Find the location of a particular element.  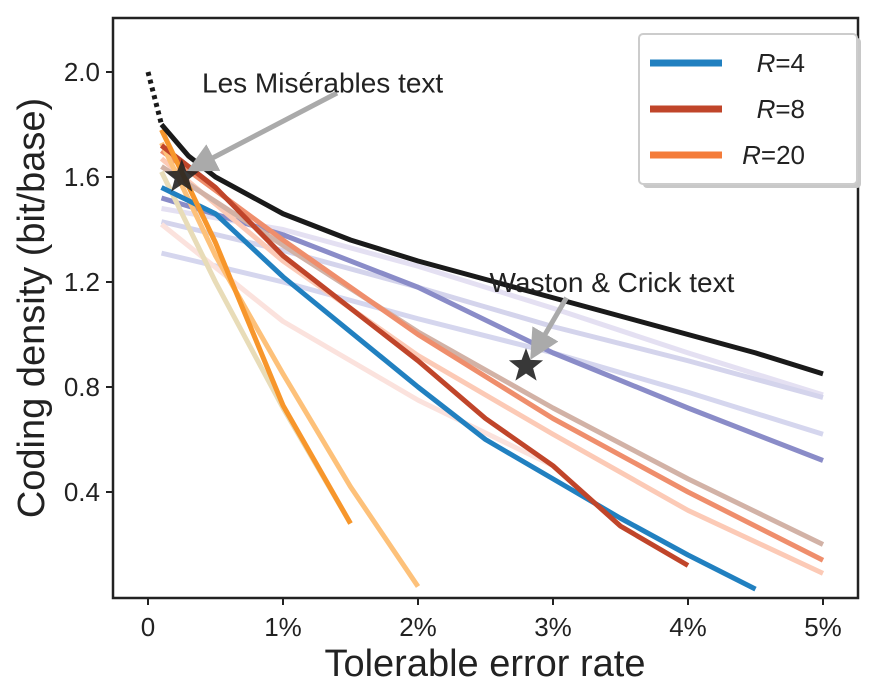

legend-label: R=8 is located at coordinates (781, 109).